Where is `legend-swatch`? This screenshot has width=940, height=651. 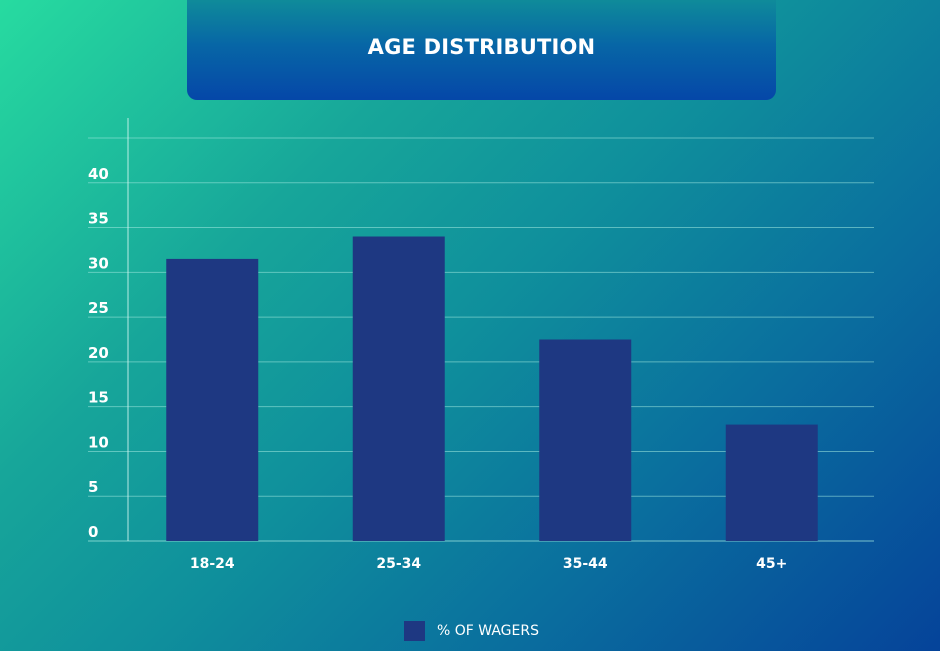 legend-swatch is located at coordinates (414, 631).